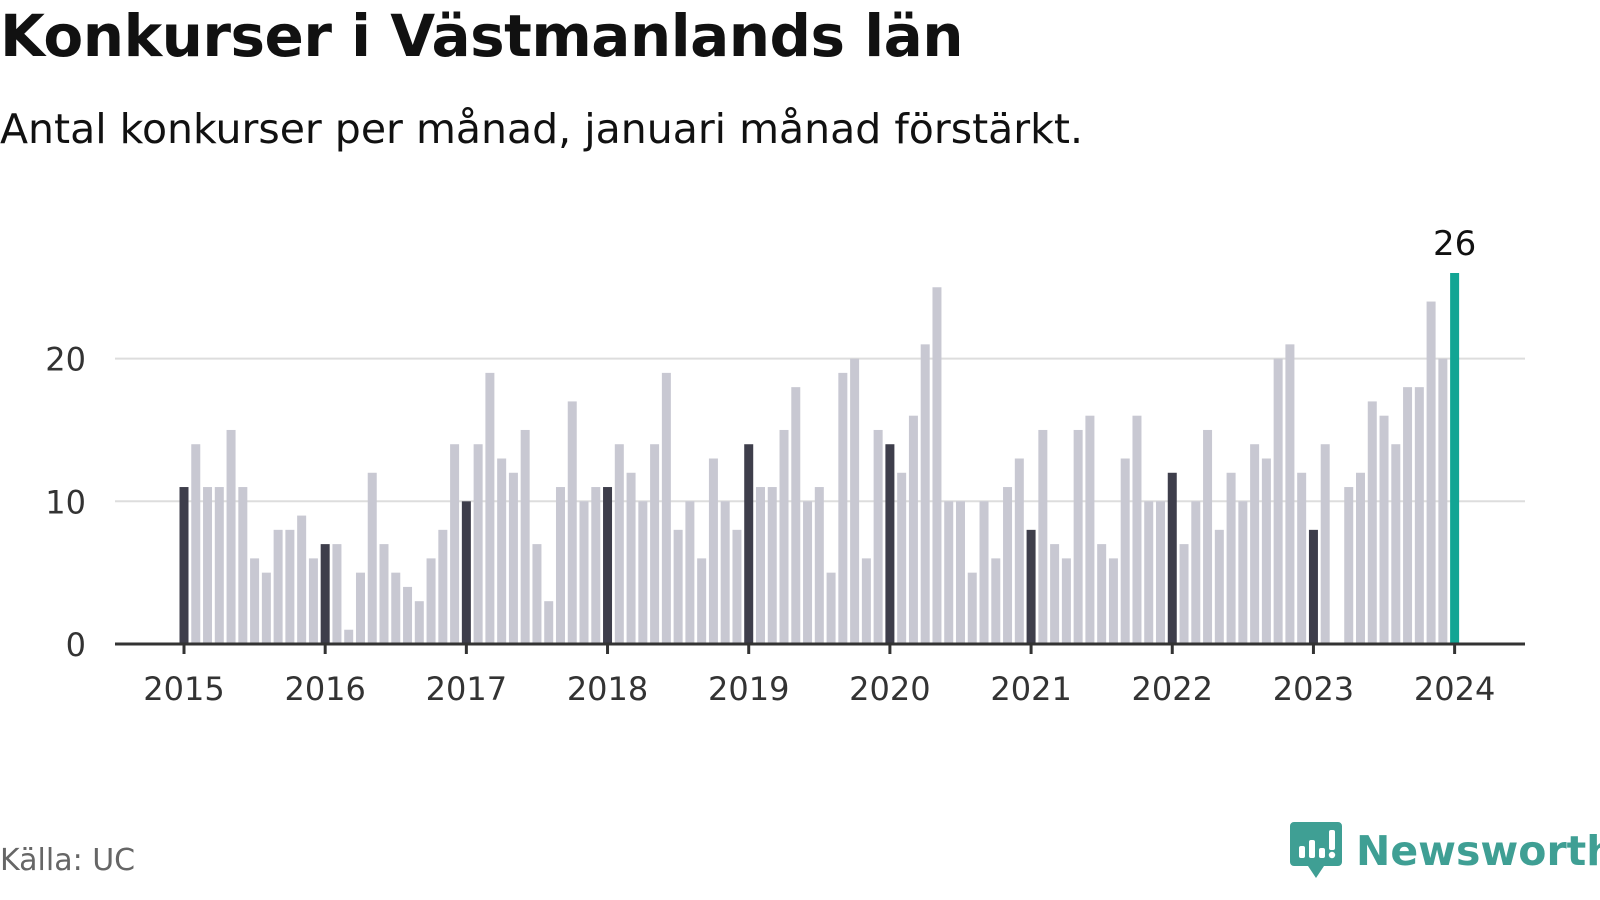 The image size is (1600, 900). What do you see at coordinates (65, 360) in the screenshot?
I see `y-tick-label: 20` at bounding box center [65, 360].